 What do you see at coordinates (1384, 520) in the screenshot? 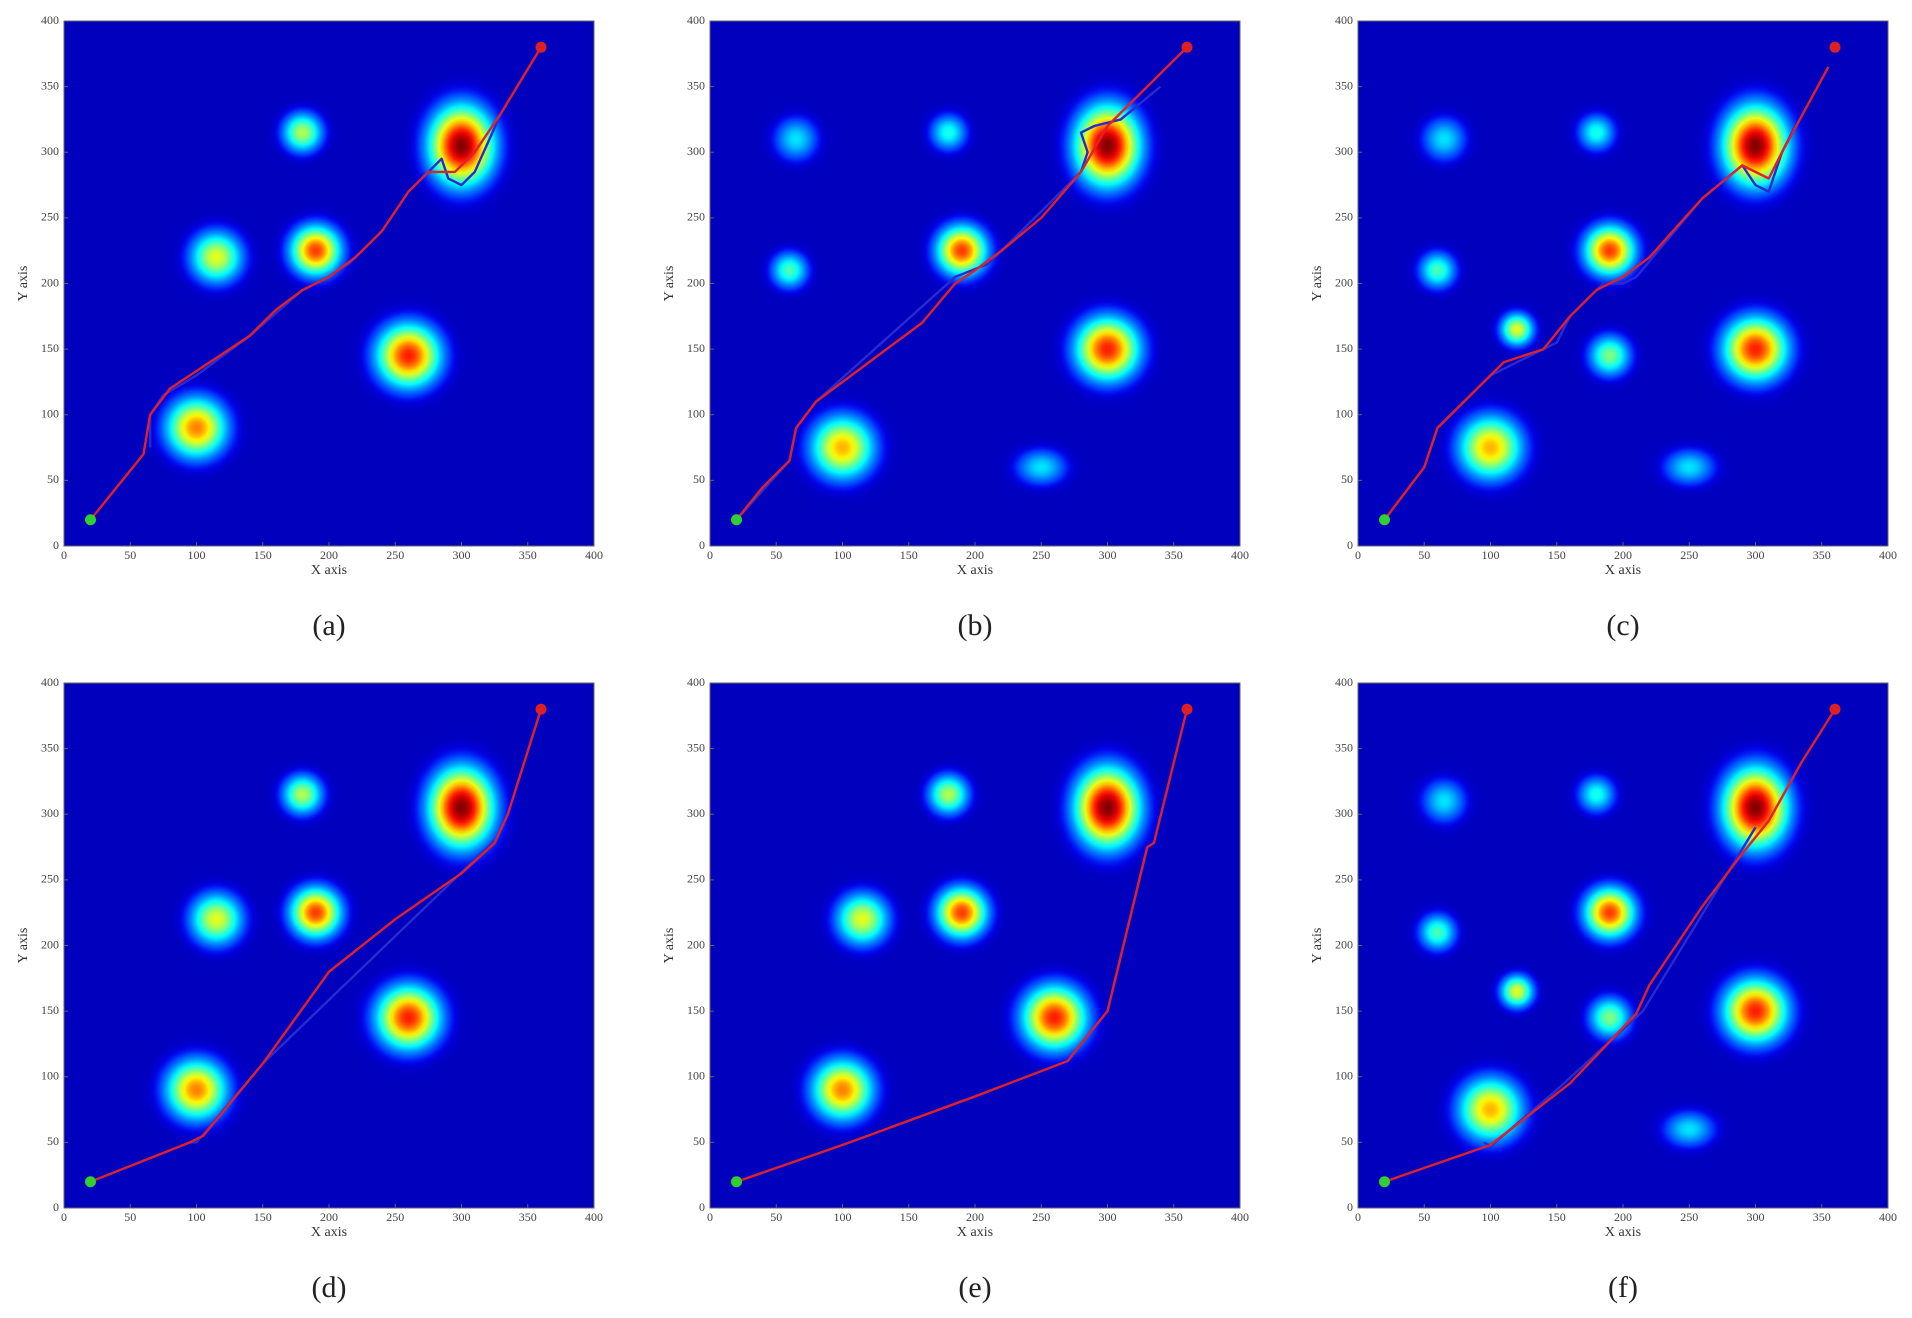
I see `start-point` at bounding box center [1384, 520].